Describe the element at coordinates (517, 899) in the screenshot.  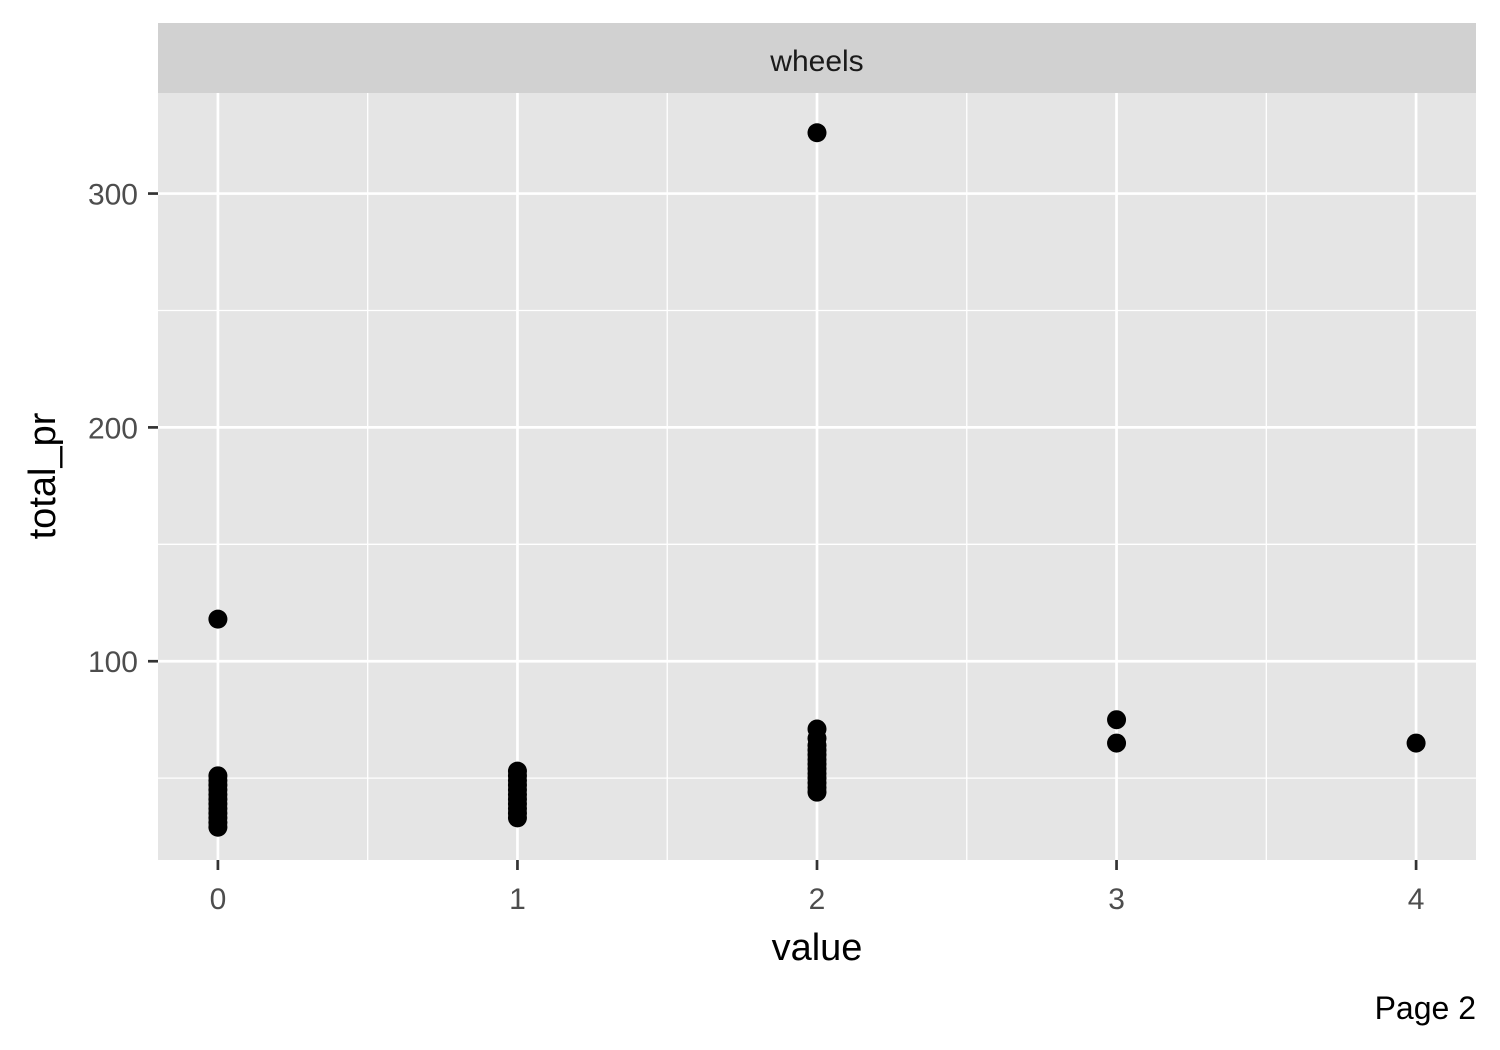
I see `x-tick-label: 1` at that location.